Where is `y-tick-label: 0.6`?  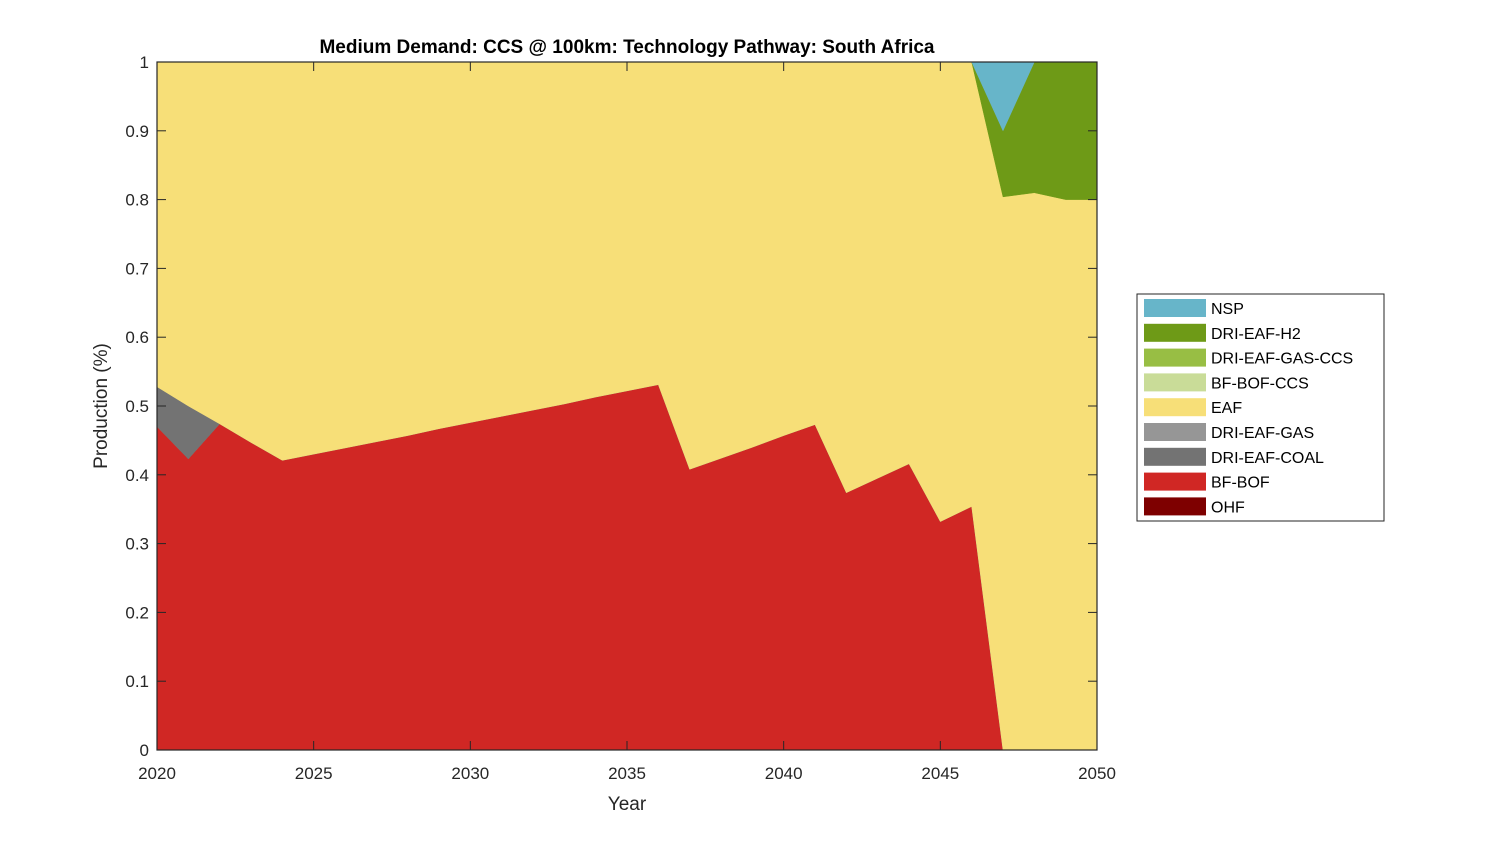 y-tick-label: 0.6 is located at coordinates (137, 337).